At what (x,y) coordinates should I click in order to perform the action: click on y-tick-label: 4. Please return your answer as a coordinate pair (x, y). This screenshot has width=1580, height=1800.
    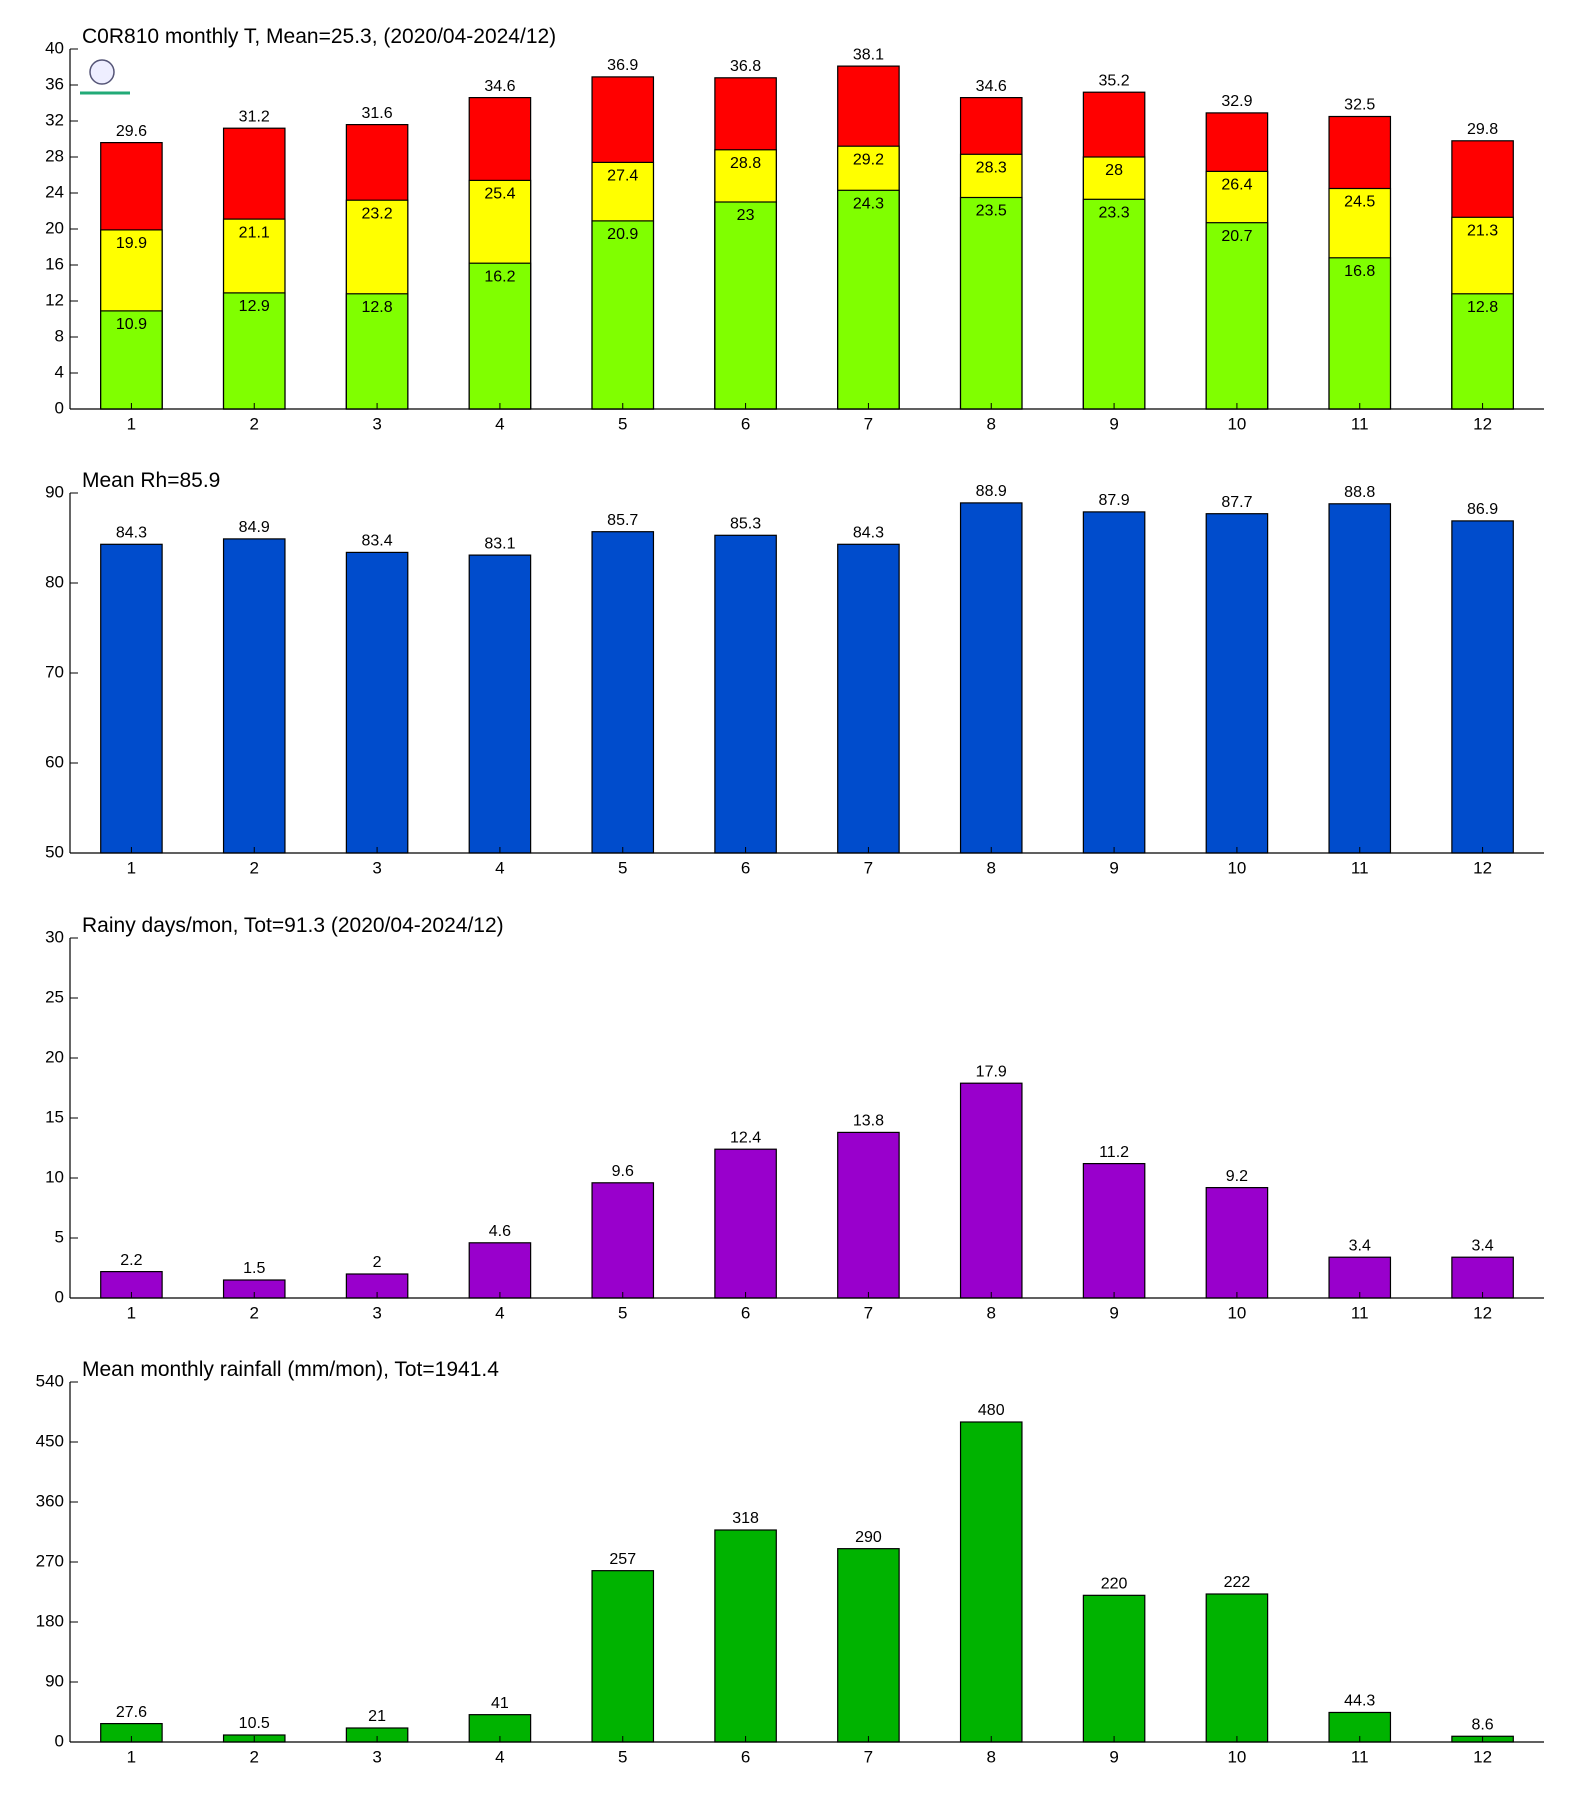
    Looking at the image, I should click on (59, 371).